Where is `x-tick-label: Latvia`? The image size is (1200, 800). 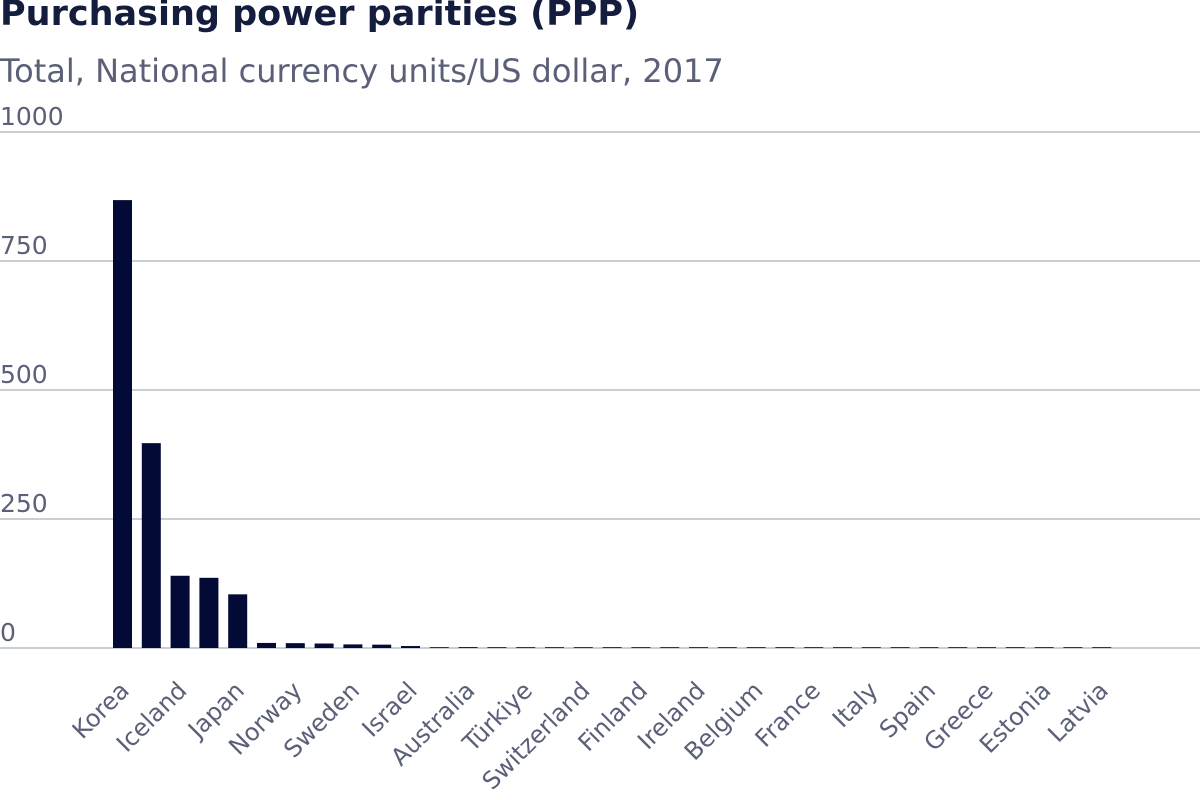
x-tick-label: Latvia is located at coordinates (1077, 711).